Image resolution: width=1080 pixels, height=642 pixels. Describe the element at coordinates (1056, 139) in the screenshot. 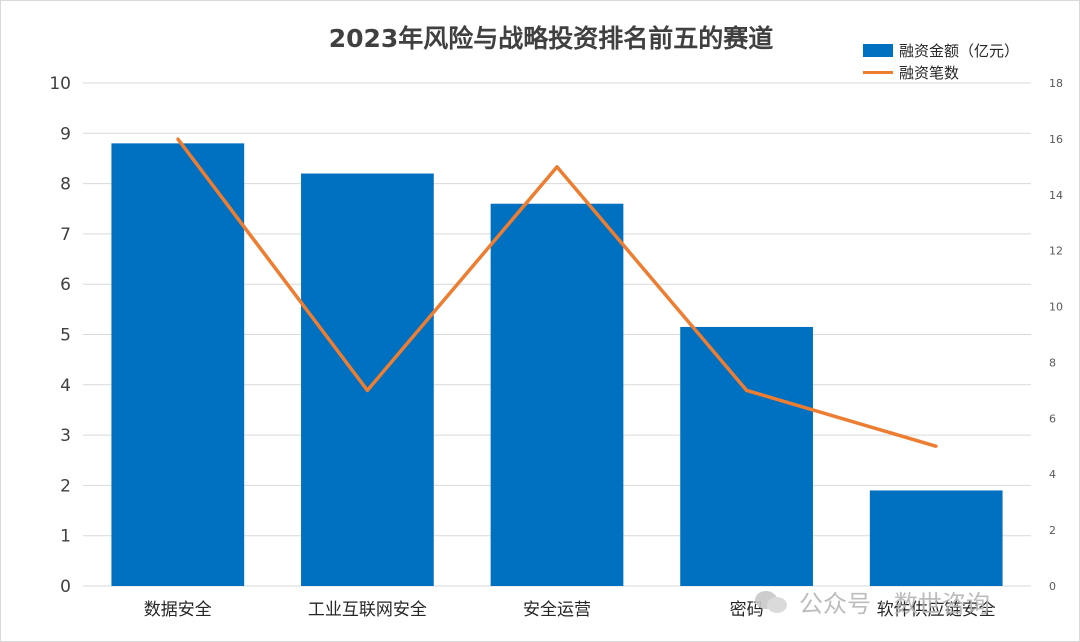

I see `y2-tick-label: 16` at that location.